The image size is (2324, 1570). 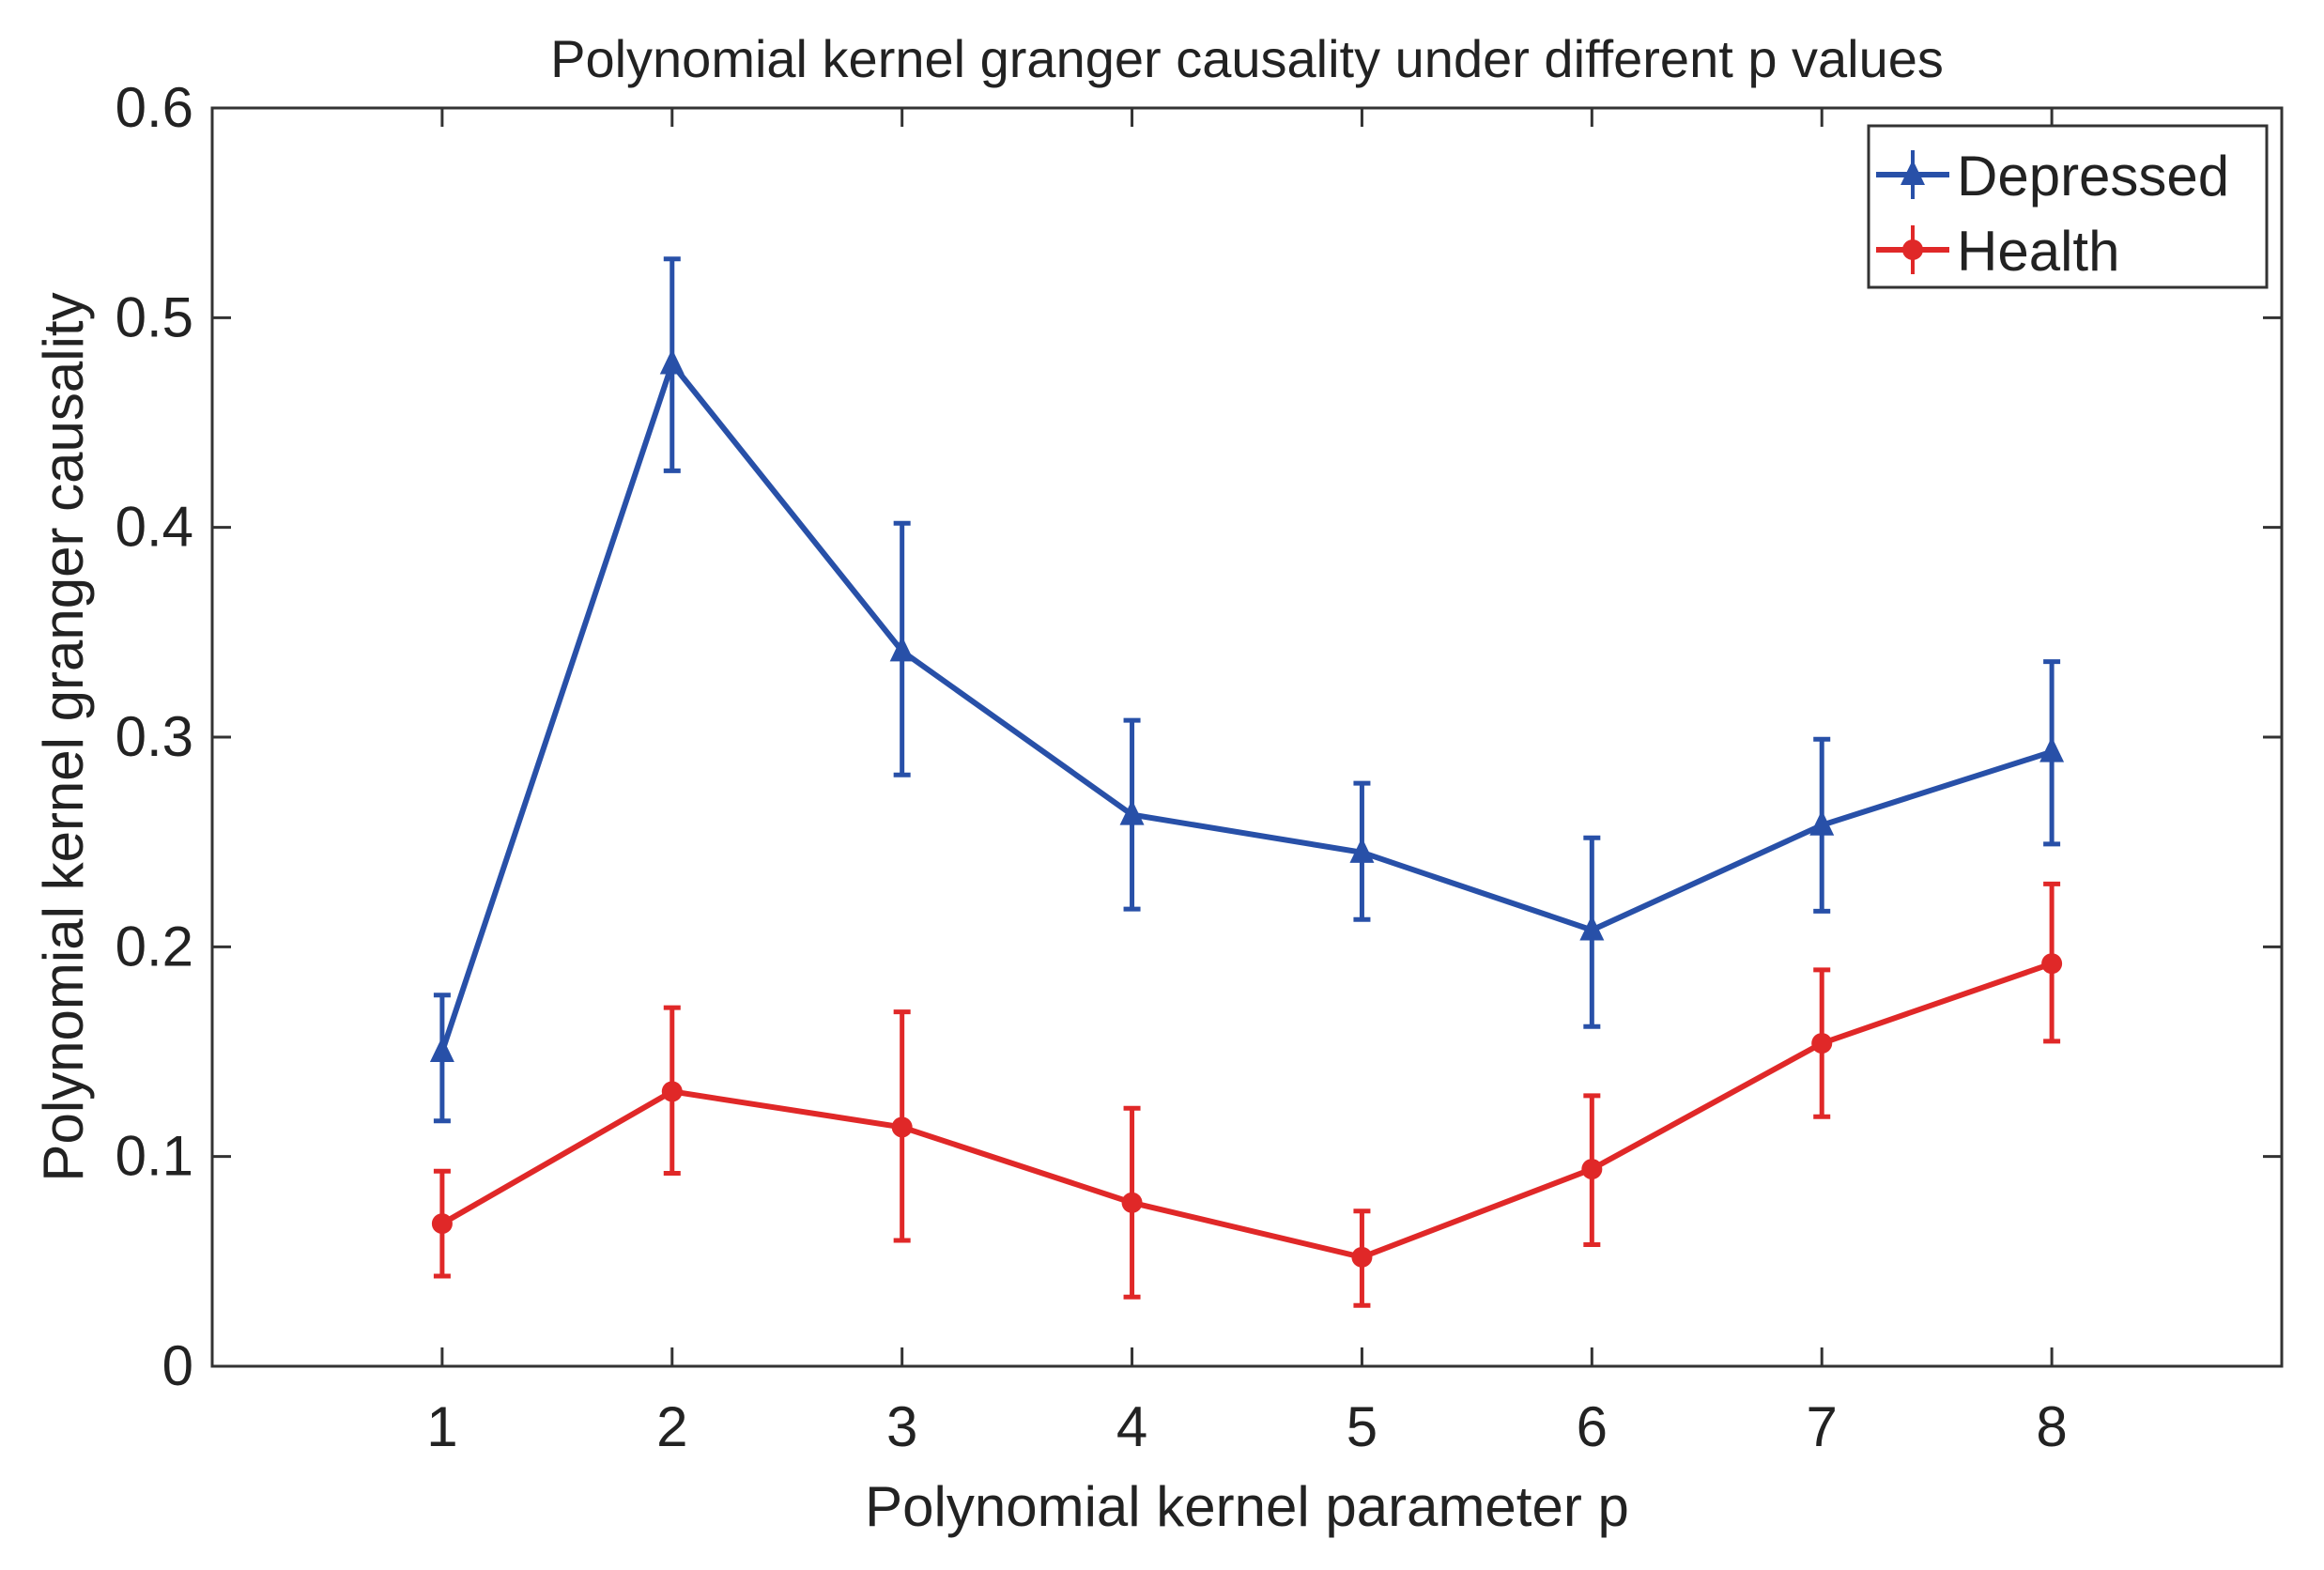 What do you see at coordinates (1593, 1426) in the screenshot?
I see `x-tick-label: 6` at bounding box center [1593, 1426].